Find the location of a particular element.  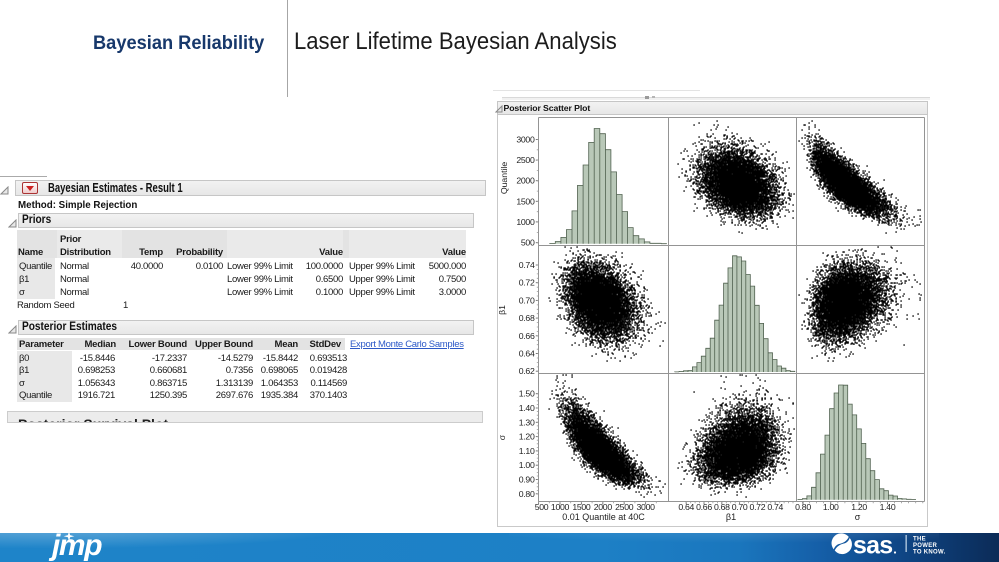

svg-text: POWER is located at coordinates (925, 546).